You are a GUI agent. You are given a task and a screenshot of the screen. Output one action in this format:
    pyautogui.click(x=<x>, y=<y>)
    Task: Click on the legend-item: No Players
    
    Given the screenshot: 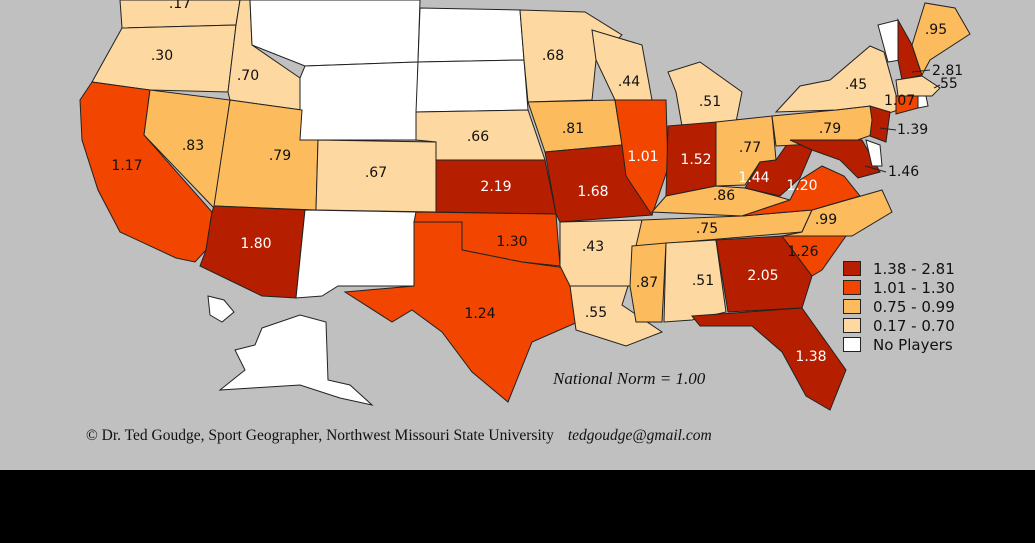 What is the action you would take?
    pyautogui.click(x=899, y=344)
    